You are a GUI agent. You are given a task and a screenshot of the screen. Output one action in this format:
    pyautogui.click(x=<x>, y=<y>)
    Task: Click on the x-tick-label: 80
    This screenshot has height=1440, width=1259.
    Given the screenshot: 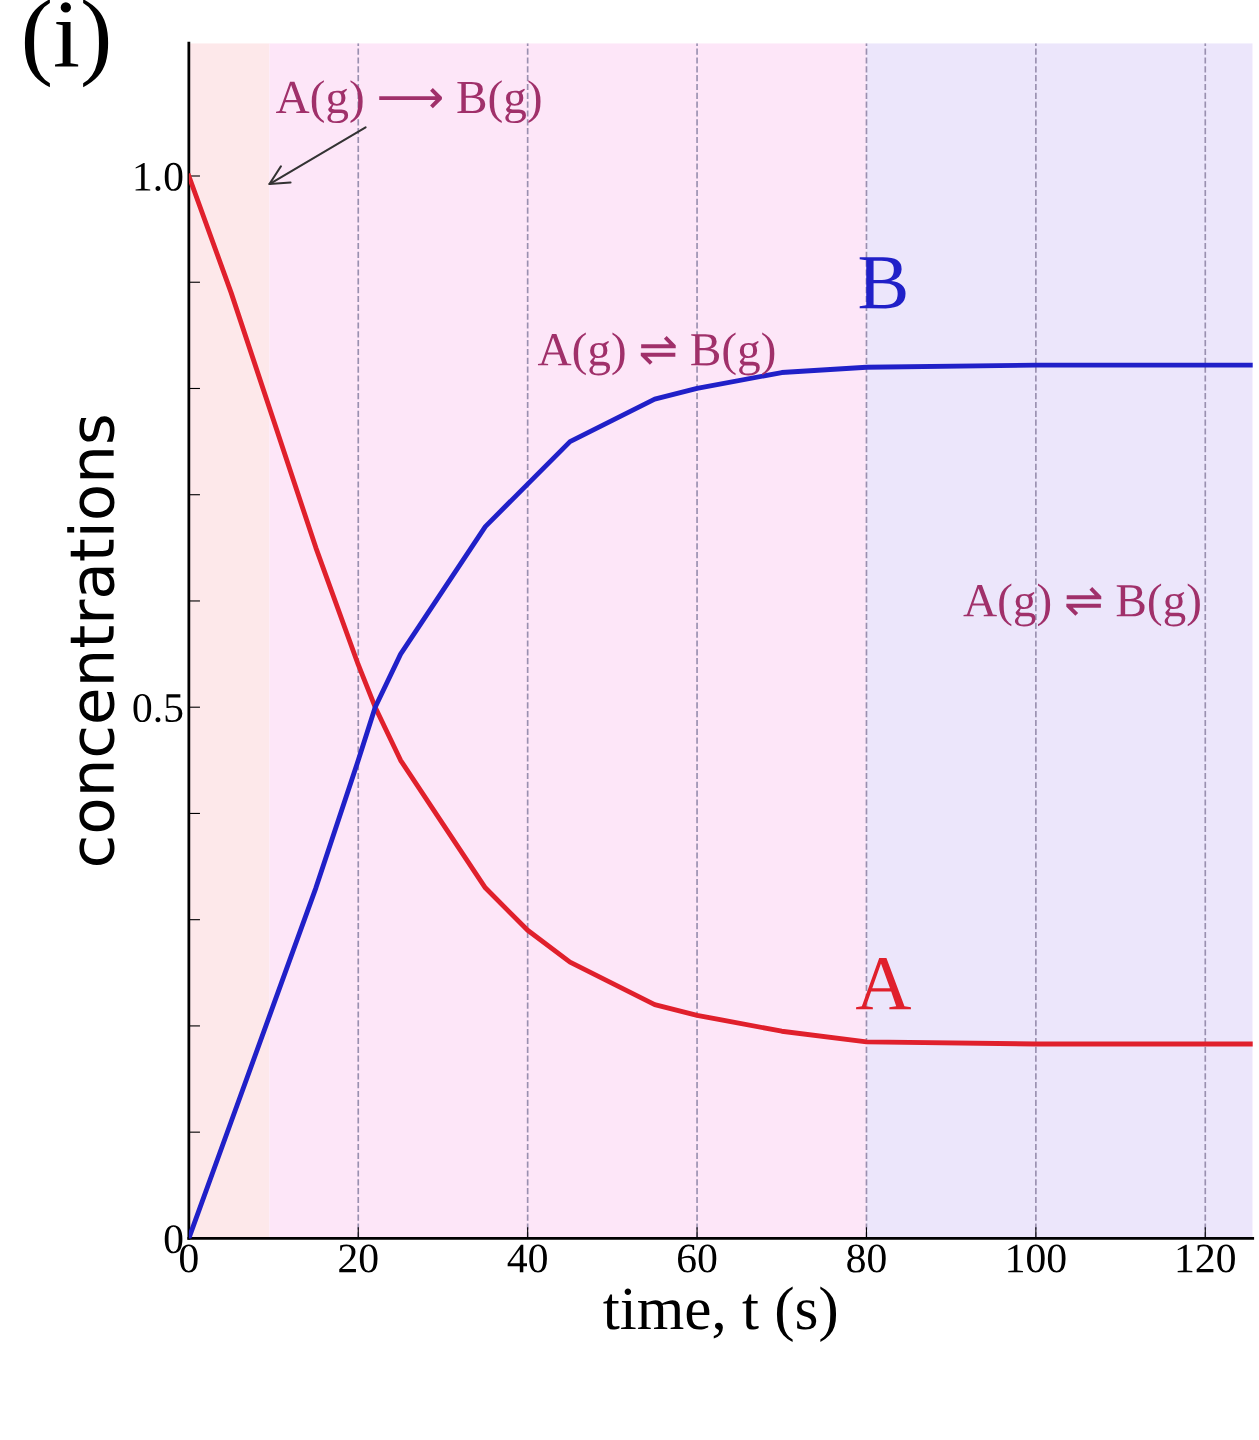 What is the action you would take?
    pyautogui.click(x=866, y=1258)
    